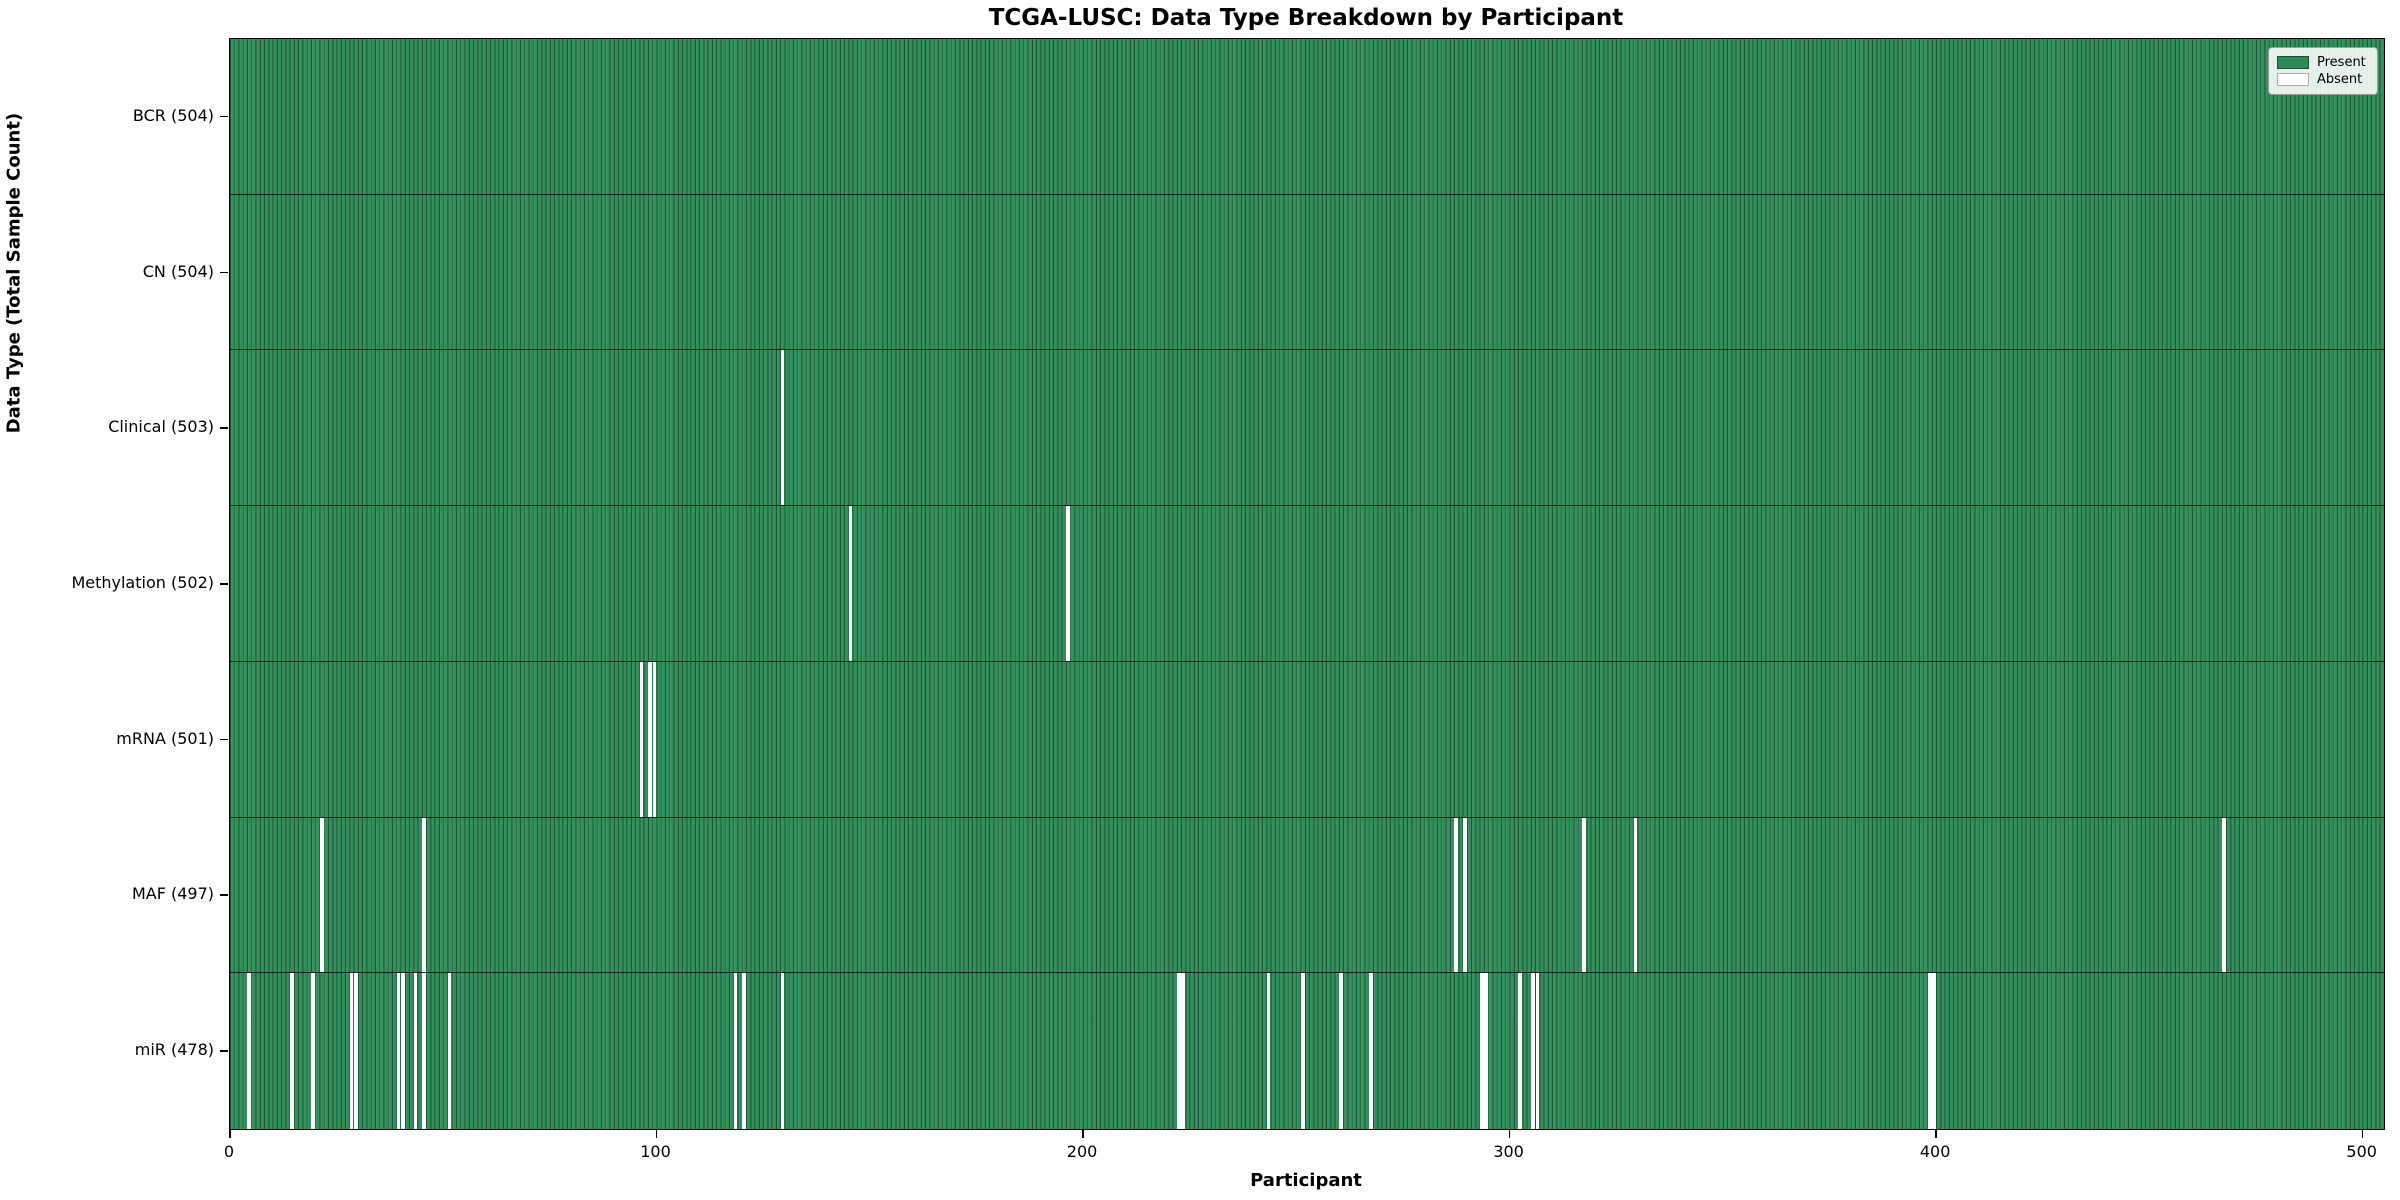 This screenshot has height=1200, width=2400. I want to click on legend-absent-label: Absent, so click(2340, 79).